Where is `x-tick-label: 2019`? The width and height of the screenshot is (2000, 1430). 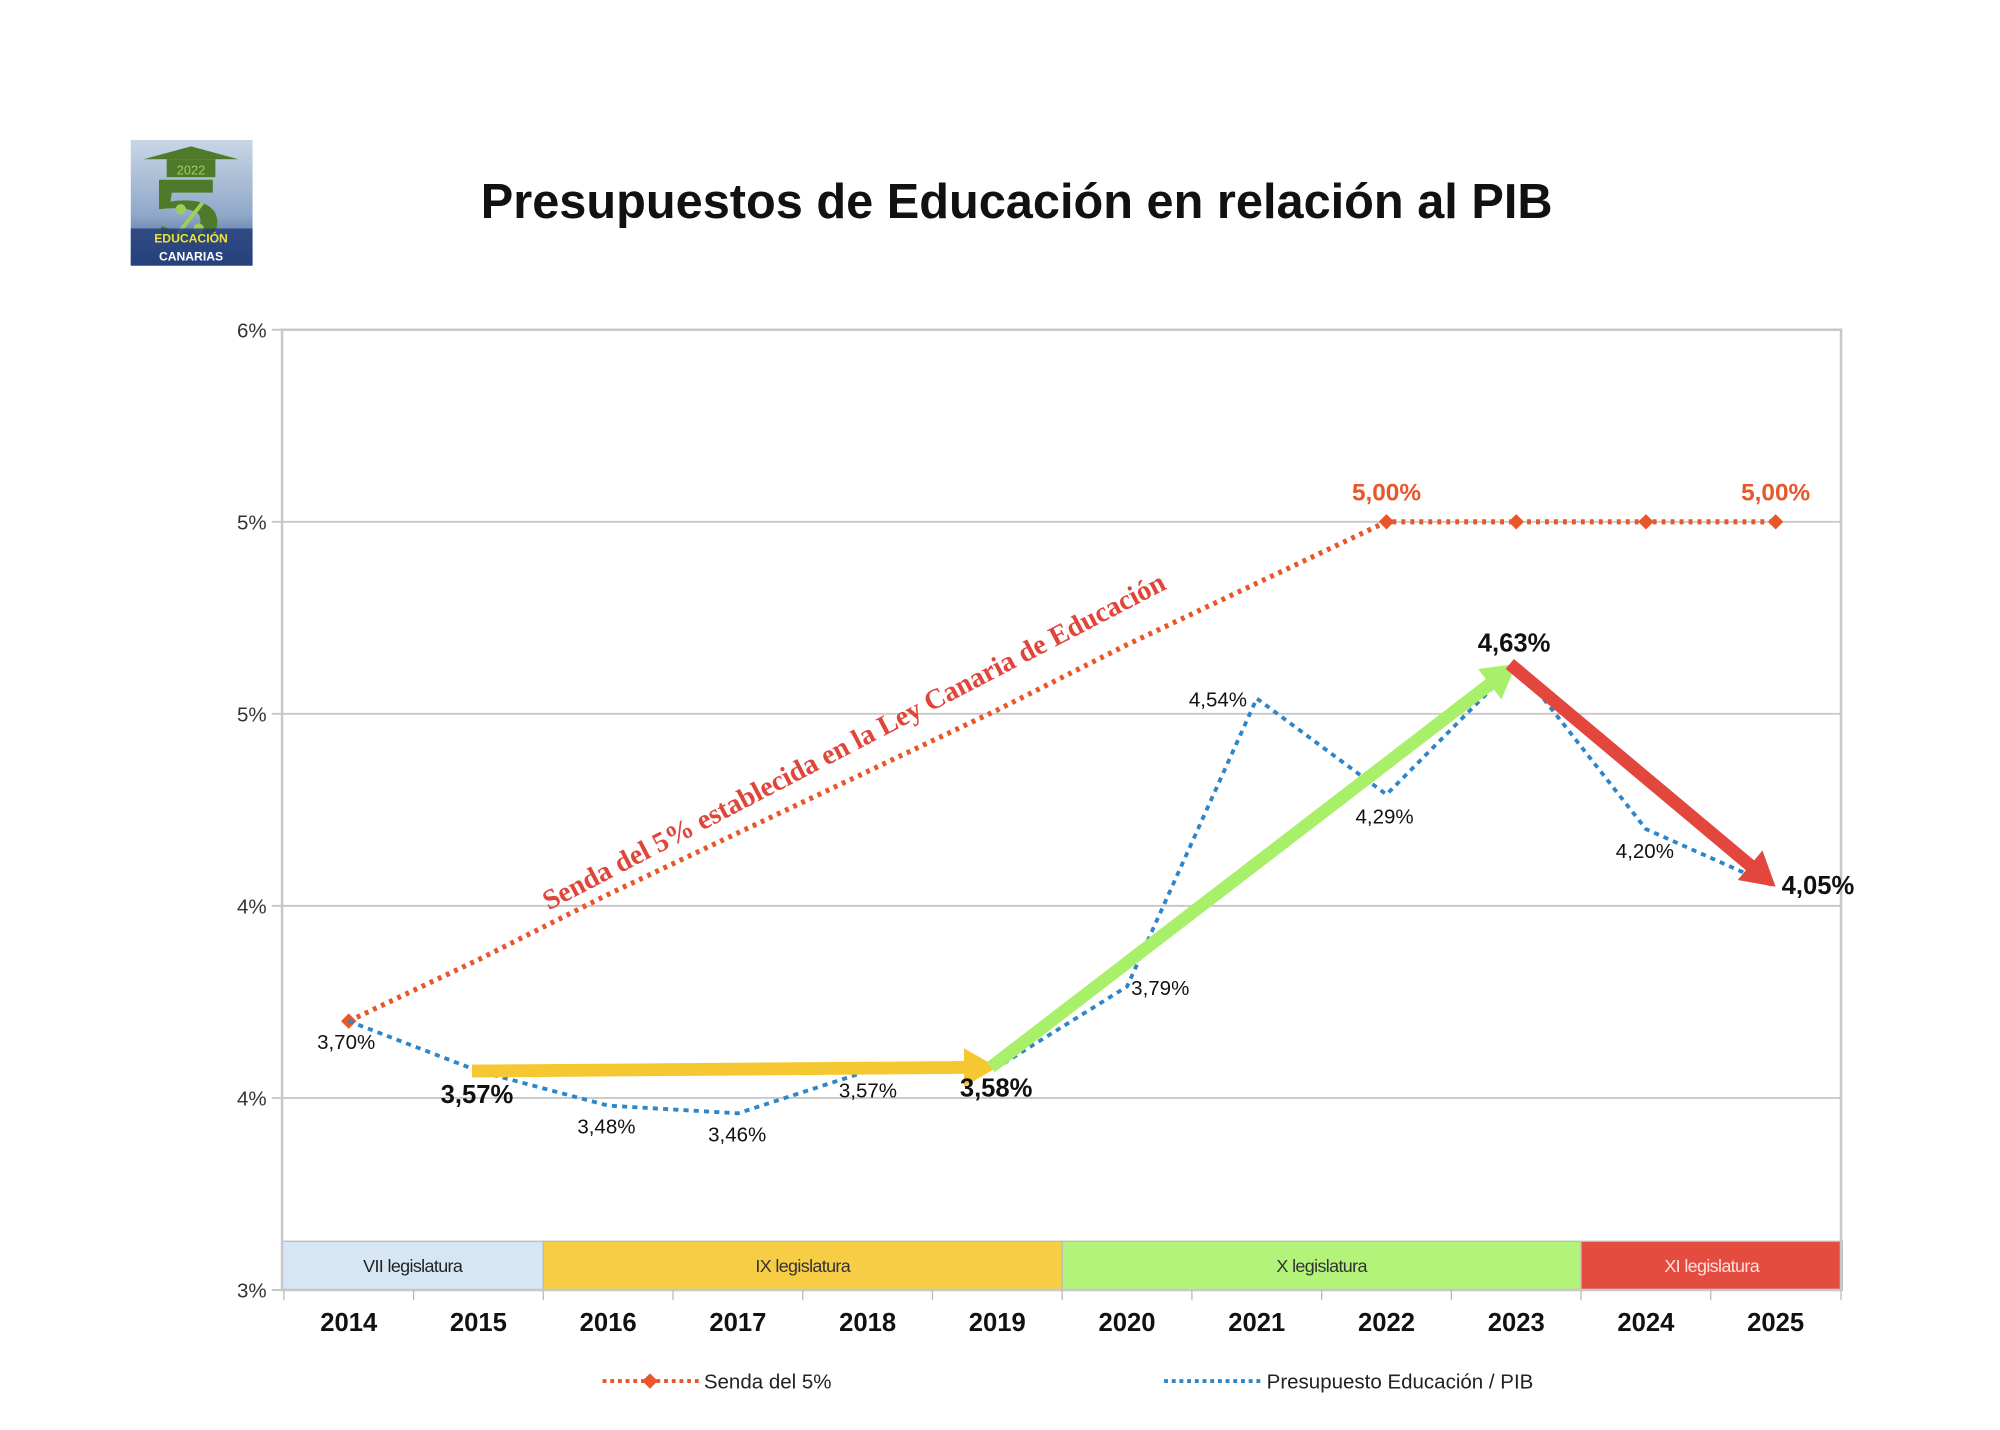 x-tick-label: 2019 is located at coordinates (997, 1323).